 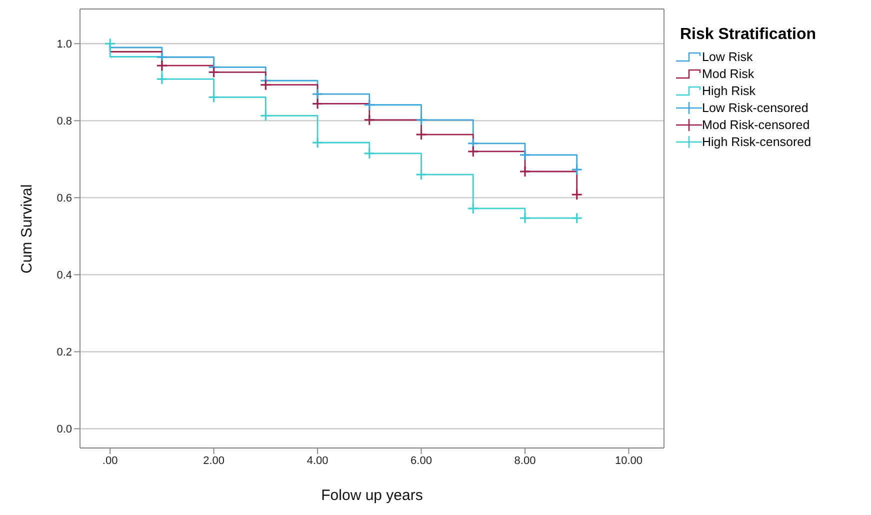 What do you see at coordinates (525, 460) in the screenshot?
I see `x-tick-label: 8.00` at bounding box center [525, 460].